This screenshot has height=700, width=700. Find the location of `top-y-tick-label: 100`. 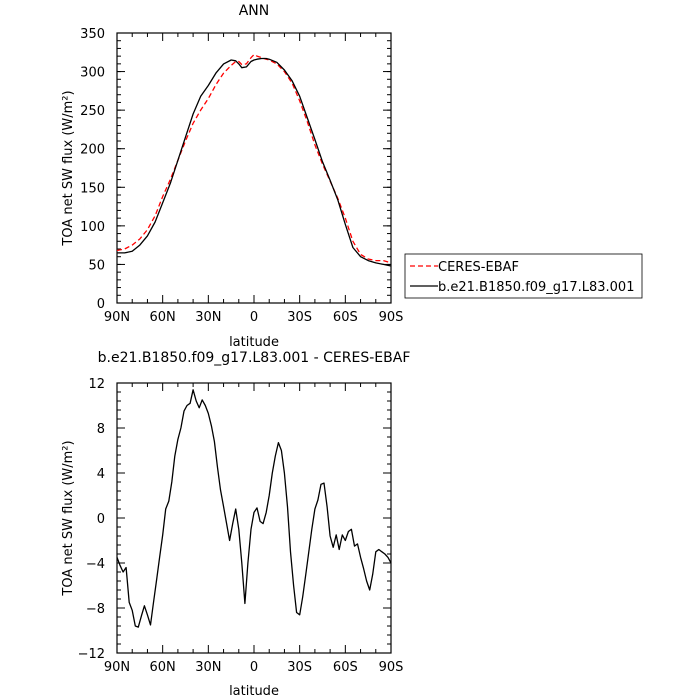

top-y-tick-label: 100 is located at coordinates (92, 227).